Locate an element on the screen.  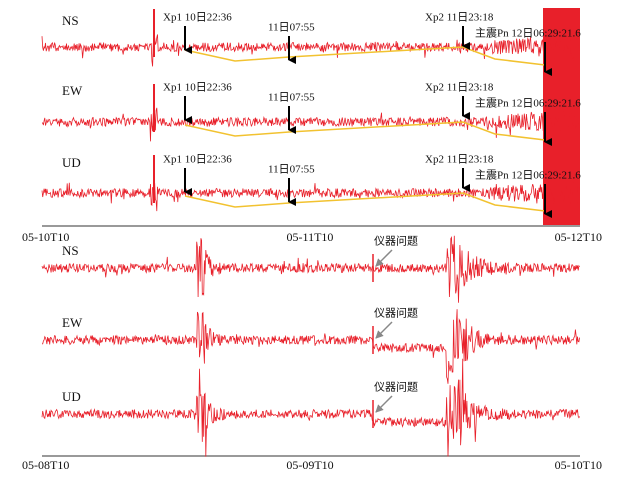
axis-label: 05-08T10 is located at coordinates (45, 465).